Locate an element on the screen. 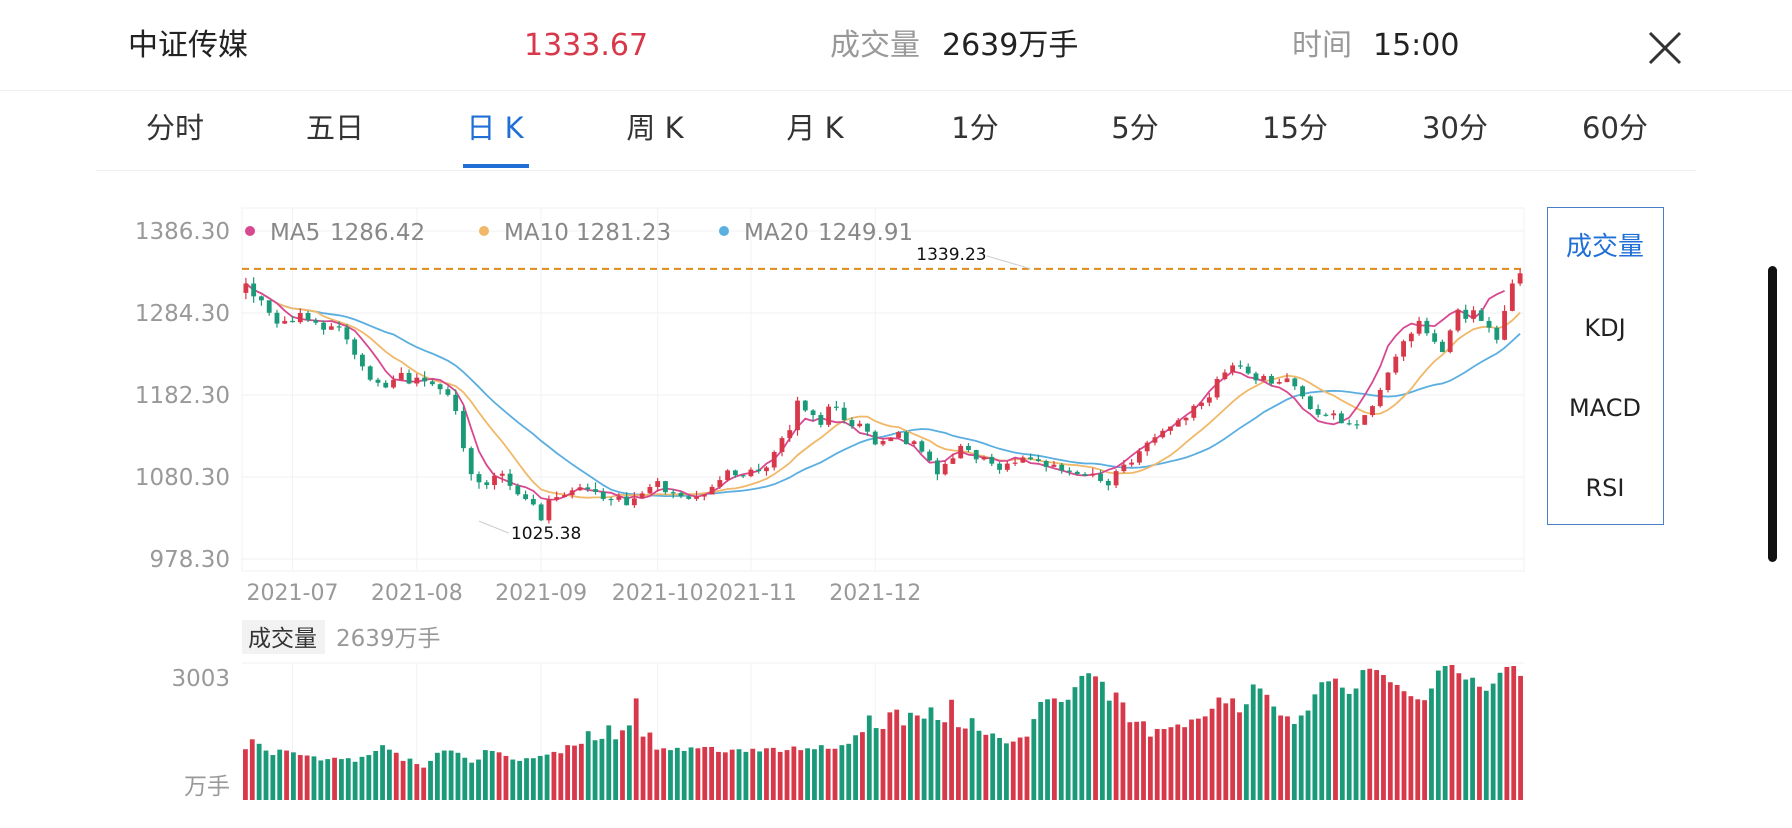  indicator-rsi: RSI is located at coordinates (1605, 488).